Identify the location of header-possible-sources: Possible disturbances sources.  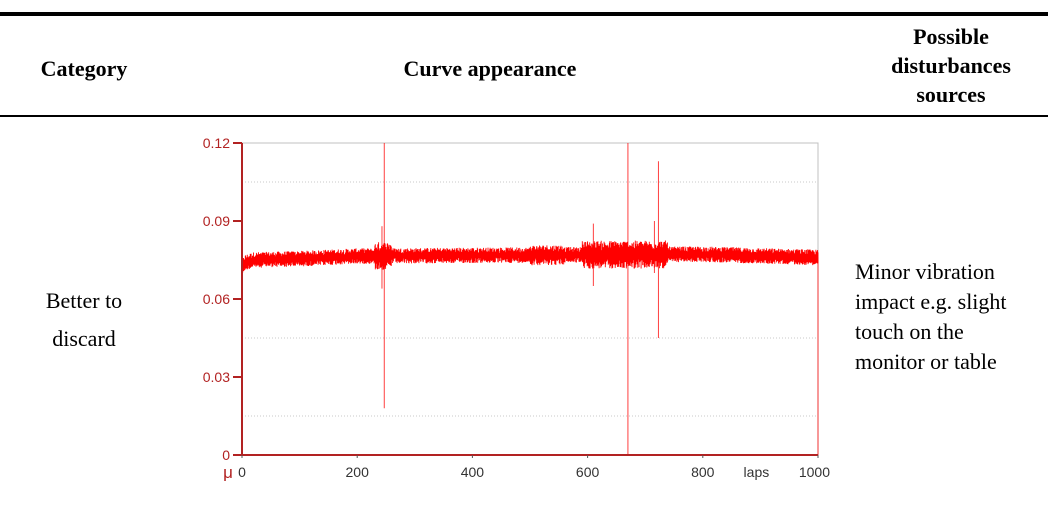
(951, 65).